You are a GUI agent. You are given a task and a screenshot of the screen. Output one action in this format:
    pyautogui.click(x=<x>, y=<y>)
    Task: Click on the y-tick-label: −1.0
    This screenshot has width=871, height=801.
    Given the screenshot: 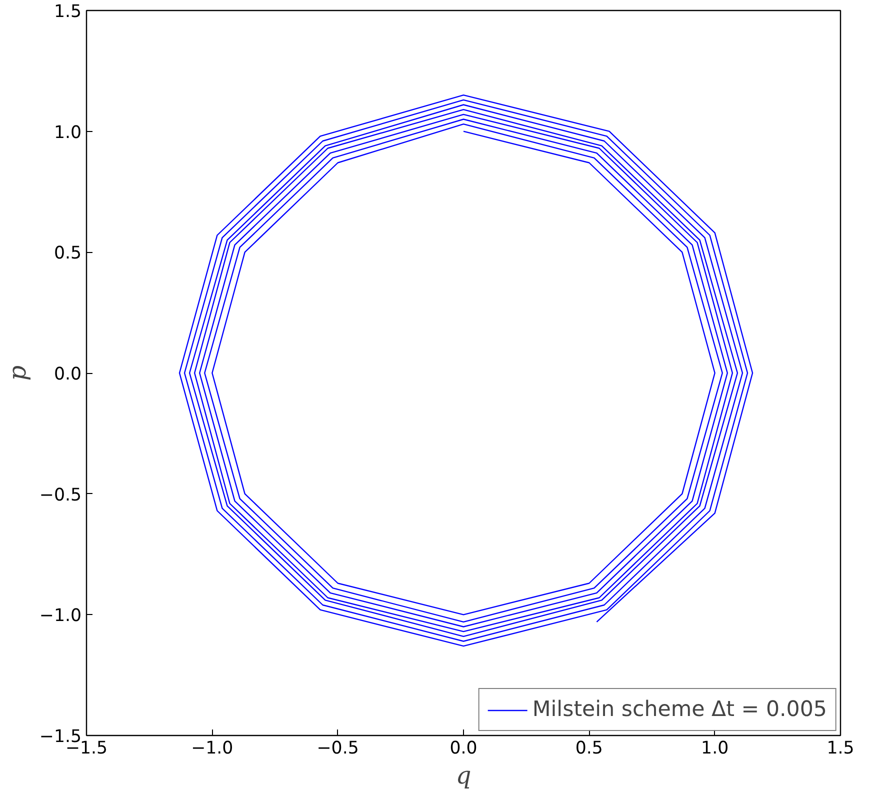 What is the action you would take?
    pyautogui.click(x=60, y=616)
    